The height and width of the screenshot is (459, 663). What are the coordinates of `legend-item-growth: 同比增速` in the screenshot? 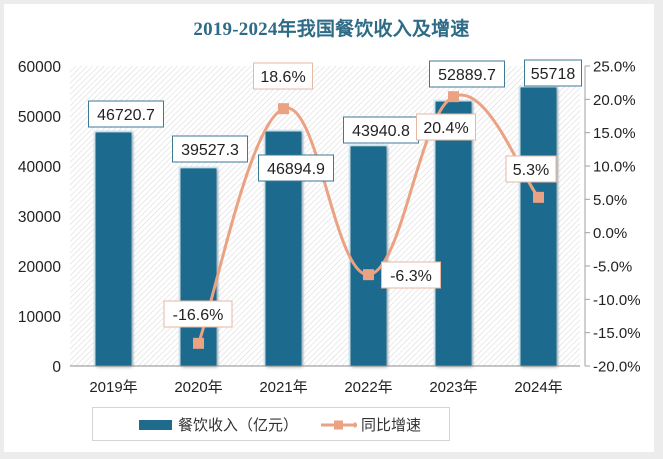 It's located at (371, 424).